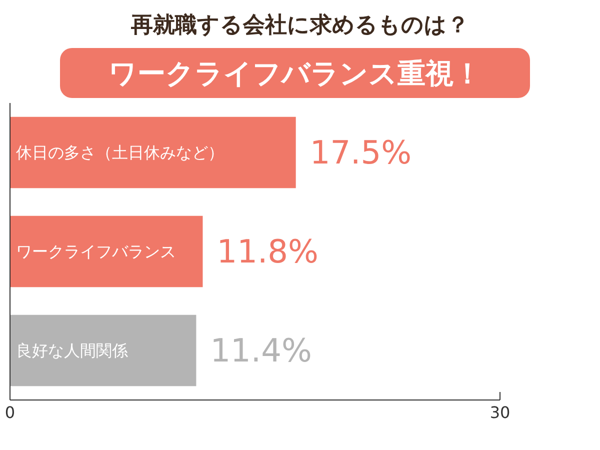  Describe the element at coordinates (120, 152) in the screenshot. I see `y-tick-label: 休日の多さ（土日休みなど）` at that location.